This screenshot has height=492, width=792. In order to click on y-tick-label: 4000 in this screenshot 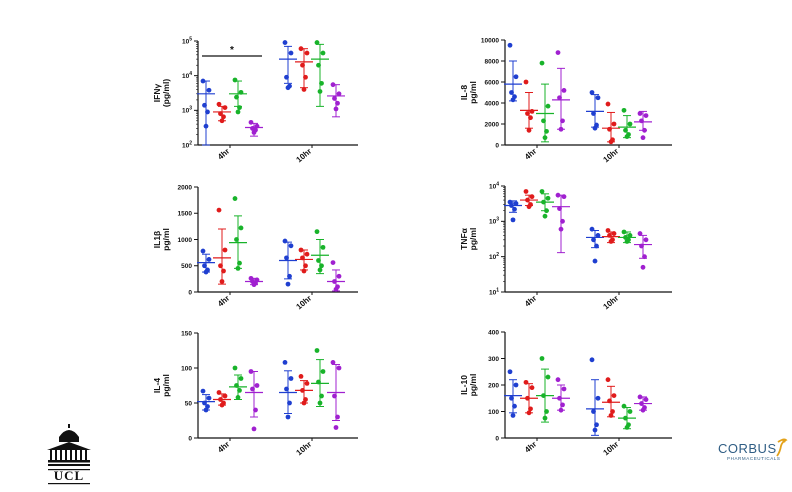, I will do `click(492, 103)`.